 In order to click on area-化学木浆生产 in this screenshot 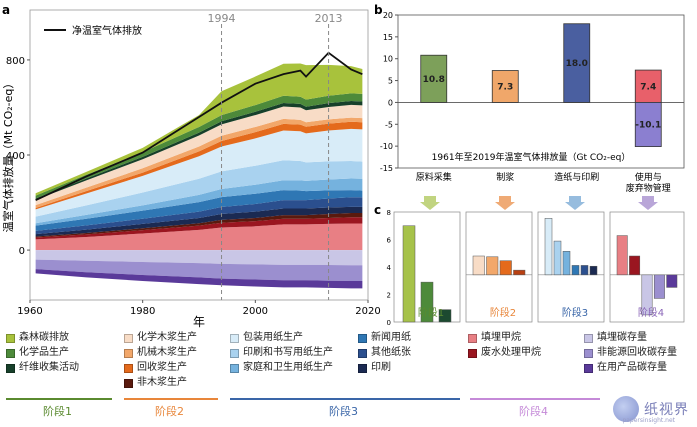, I will do `click(199, 155)`.